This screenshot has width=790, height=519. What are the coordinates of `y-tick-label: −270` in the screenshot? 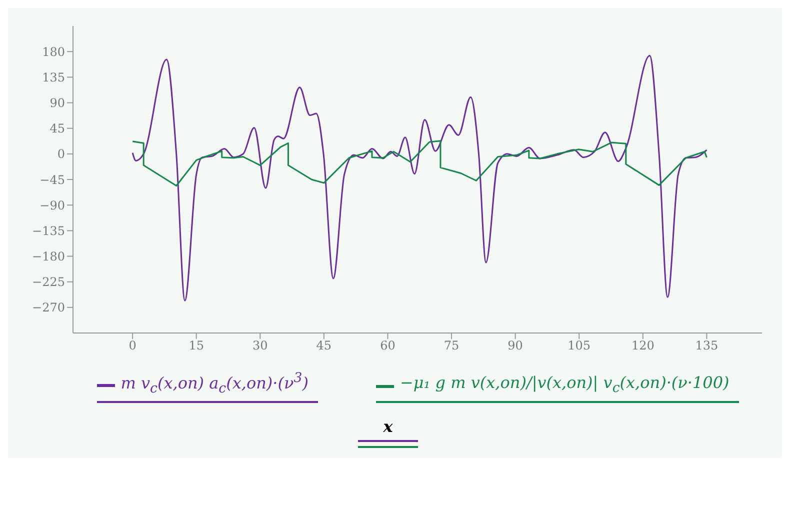 It's located at (48, 307).